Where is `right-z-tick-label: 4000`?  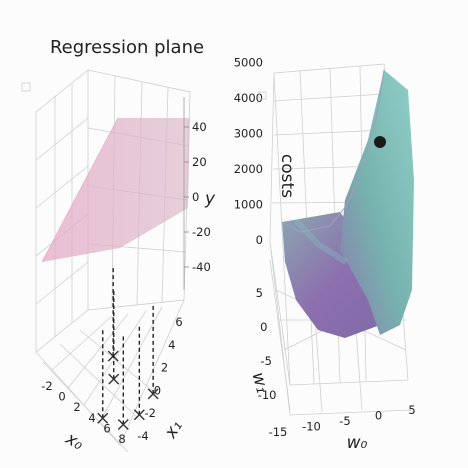 right-z-tick-label: 4000 is located at coordinates (248, 98).